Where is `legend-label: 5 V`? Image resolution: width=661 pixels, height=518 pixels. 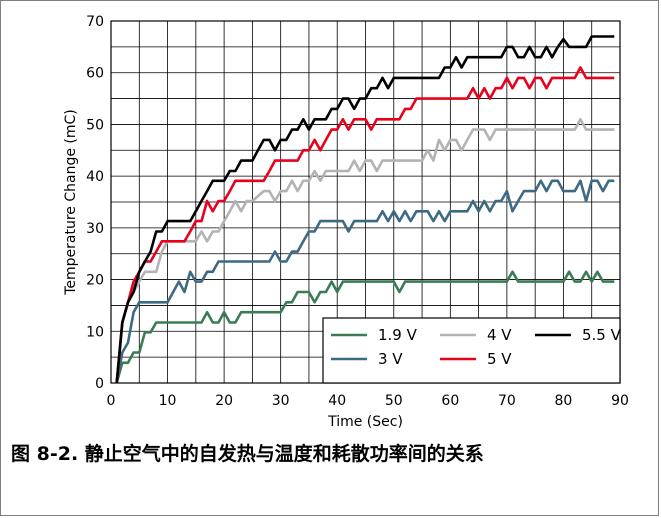
legend-label: 5 V is located at coordinates (499, 359).